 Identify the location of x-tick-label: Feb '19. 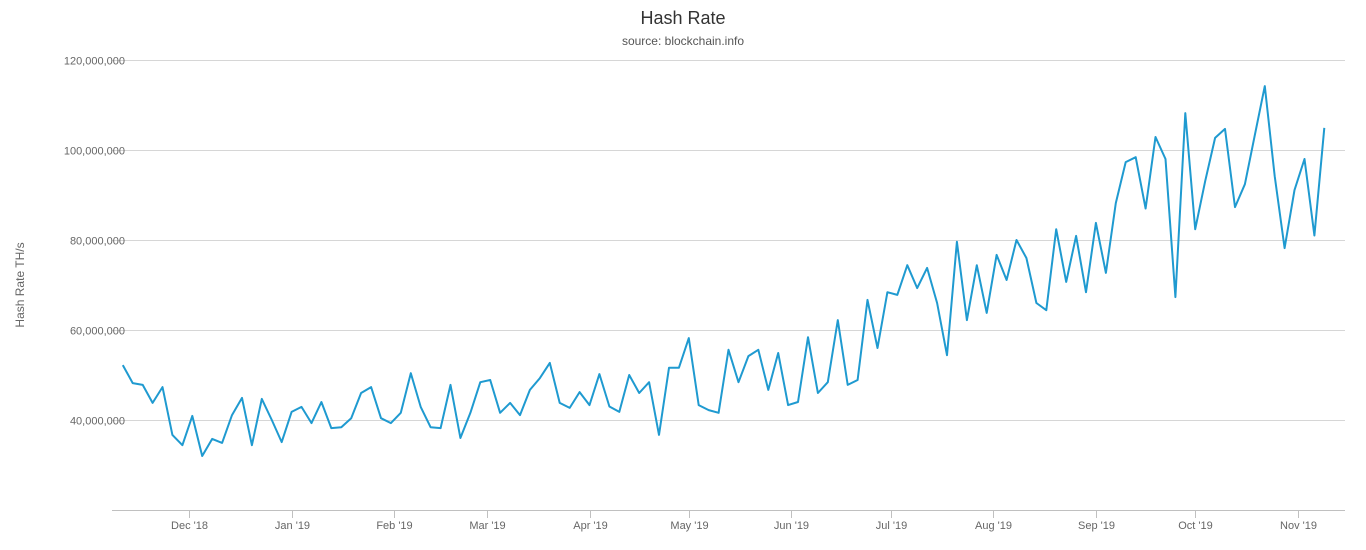
(394, 526).